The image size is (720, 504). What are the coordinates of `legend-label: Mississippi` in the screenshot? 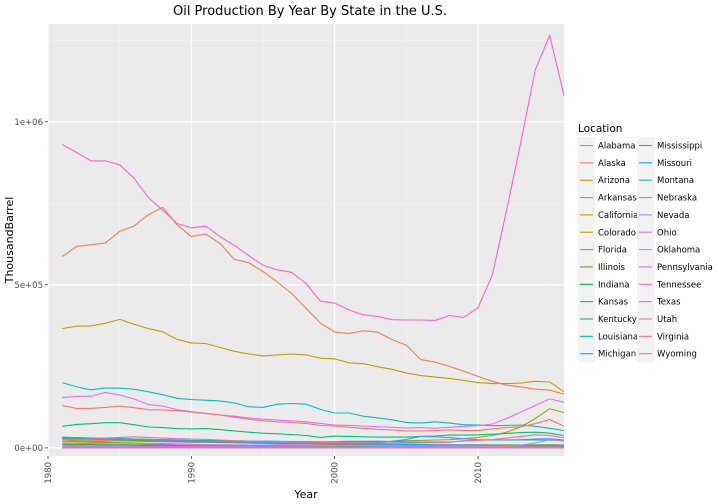 It's located at (679, 147).